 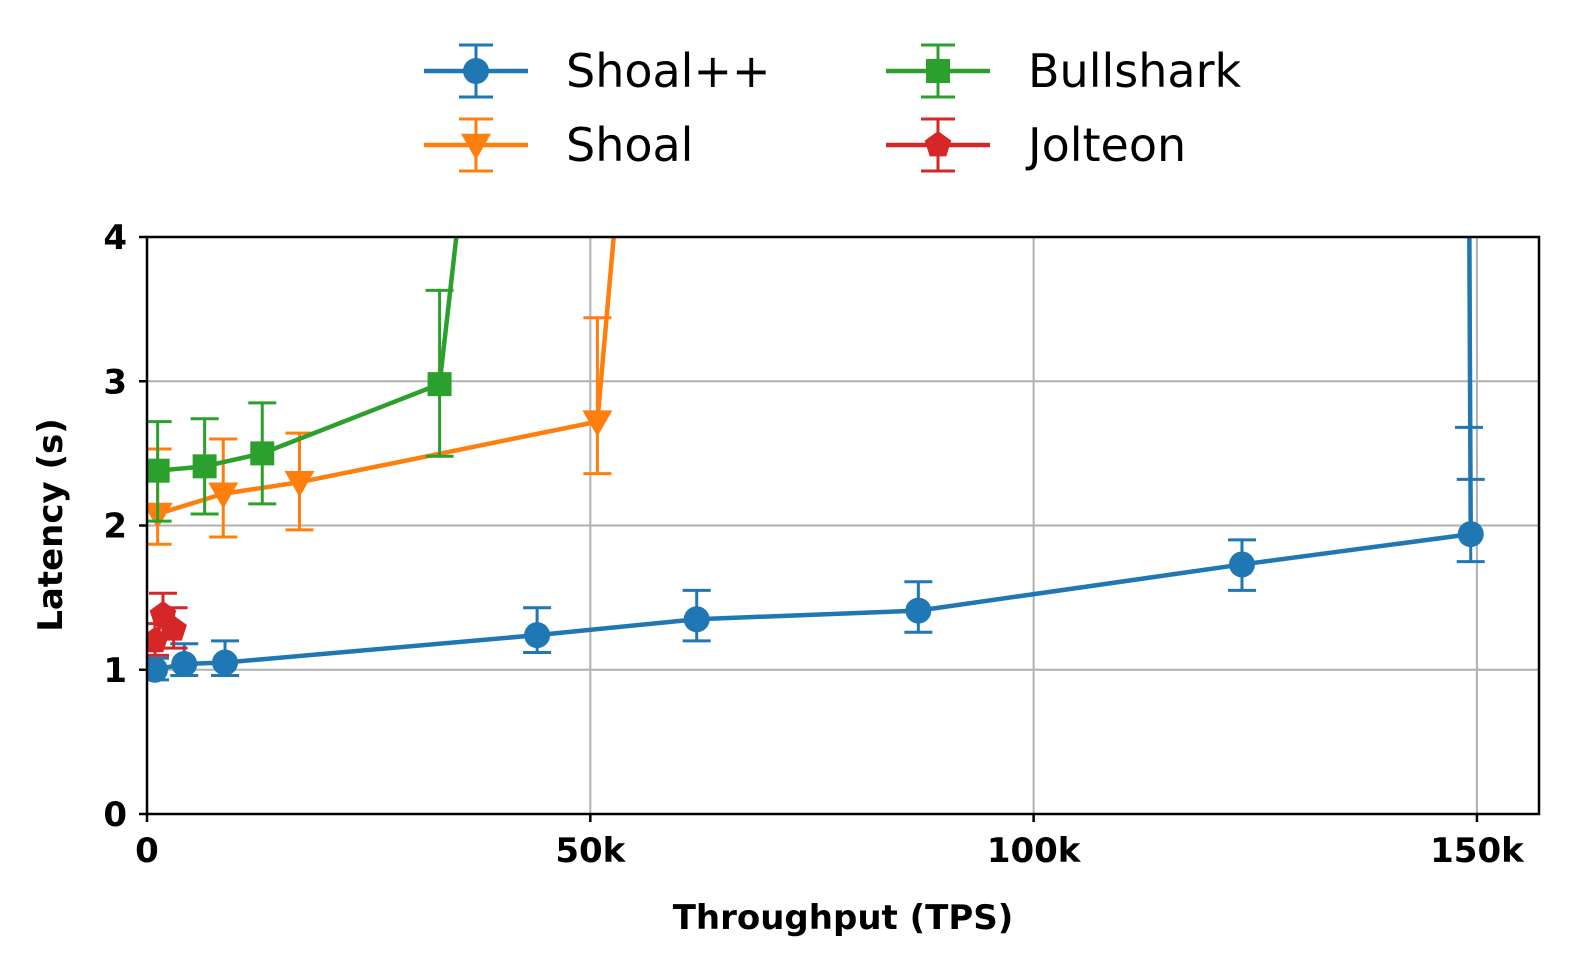 I want to click on legend: Shoal++ Shoal Bullshark Jolteon, so click(x=832, y=108).